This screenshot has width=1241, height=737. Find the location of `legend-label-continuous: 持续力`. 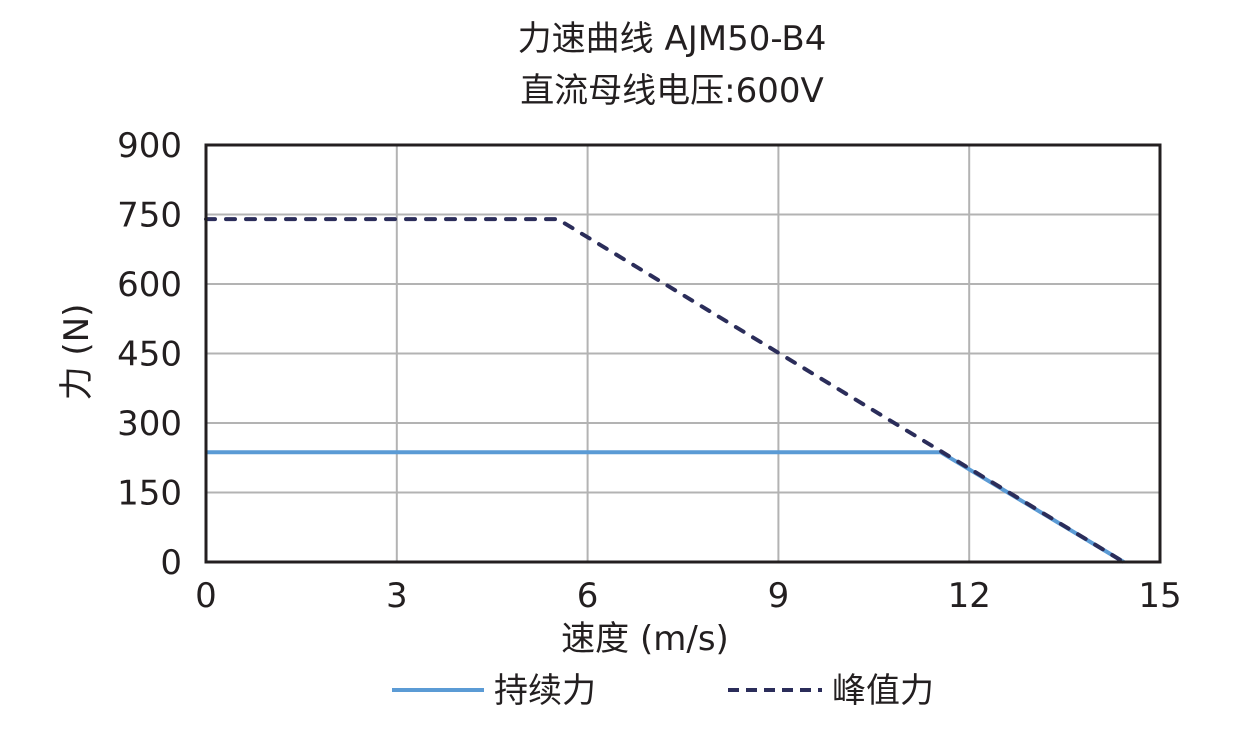

legend-label-continuous: 持续力 is located at coordinates (545, 691).